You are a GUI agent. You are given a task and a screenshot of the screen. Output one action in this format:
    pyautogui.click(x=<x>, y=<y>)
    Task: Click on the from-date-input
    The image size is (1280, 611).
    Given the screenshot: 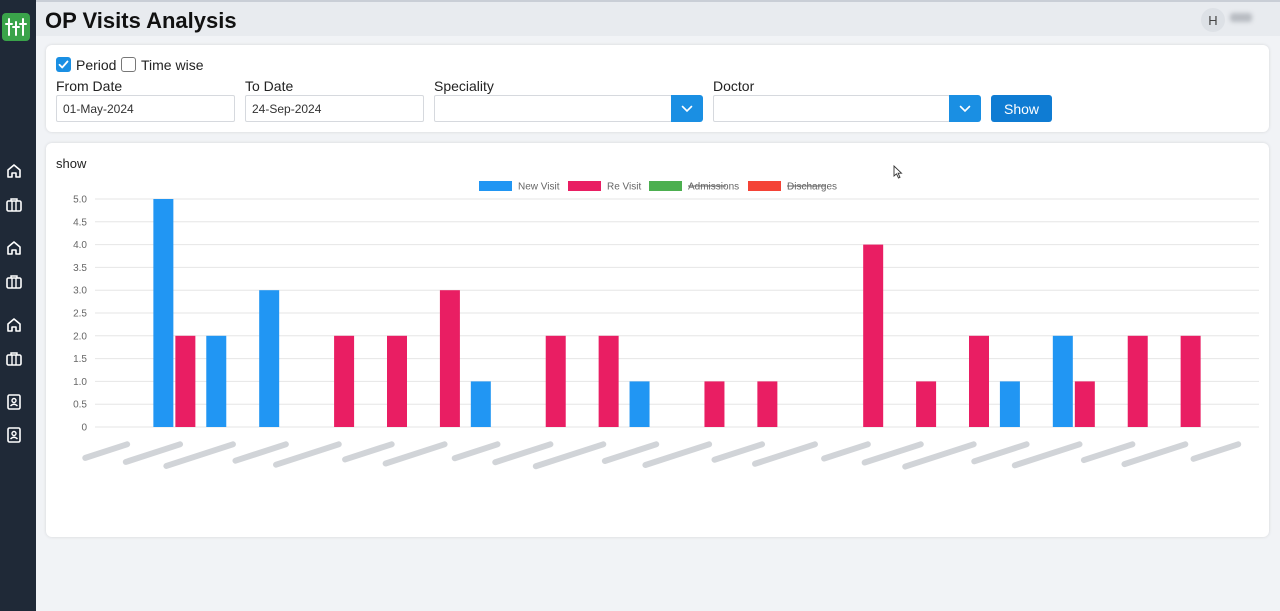 What is the action you would take?
    pyautogui.click(x=145, y=108)
    